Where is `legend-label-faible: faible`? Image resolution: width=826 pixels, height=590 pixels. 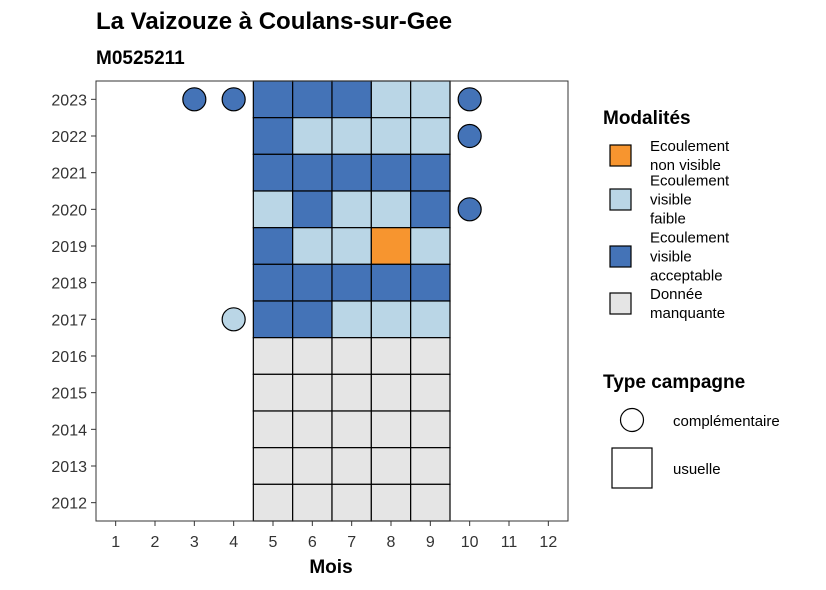
legend-label-faible: faible is located at coordinates (668, 219).